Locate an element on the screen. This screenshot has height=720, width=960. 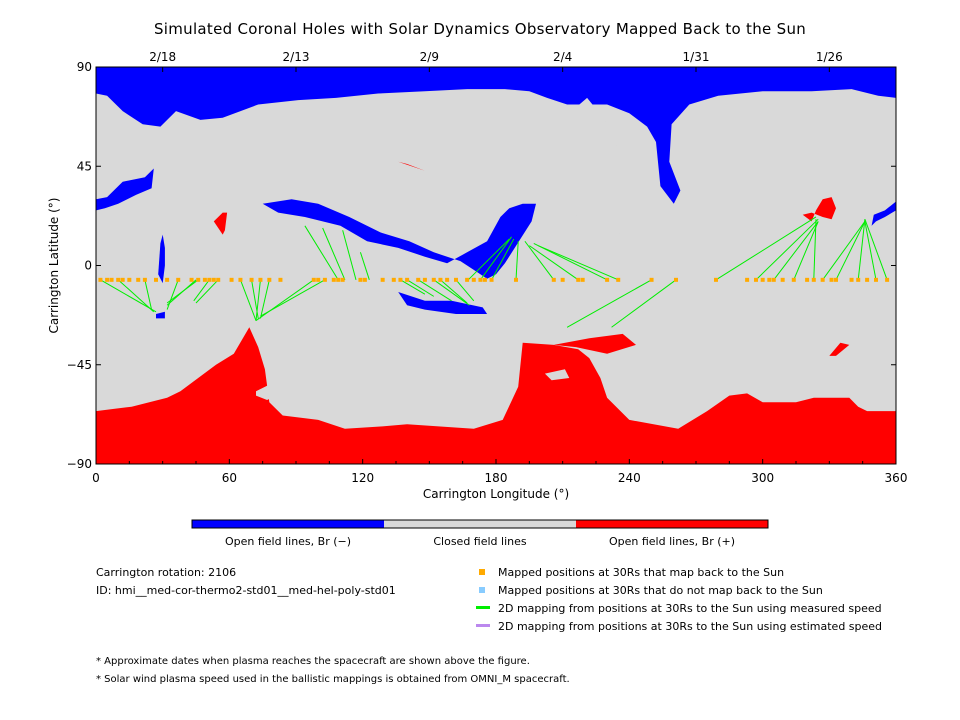
x-tick-label: 0 is located at coordinates (96, 478).